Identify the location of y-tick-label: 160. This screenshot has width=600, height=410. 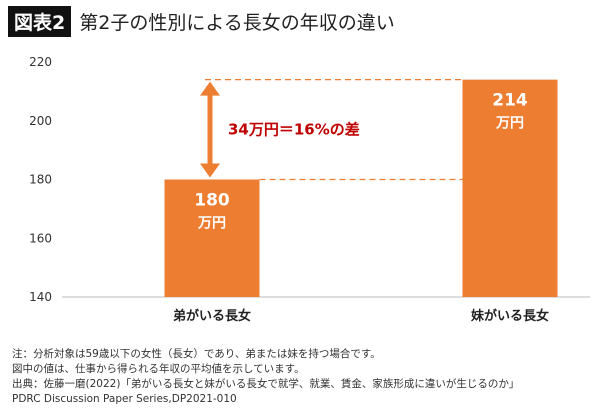
(40, 238).